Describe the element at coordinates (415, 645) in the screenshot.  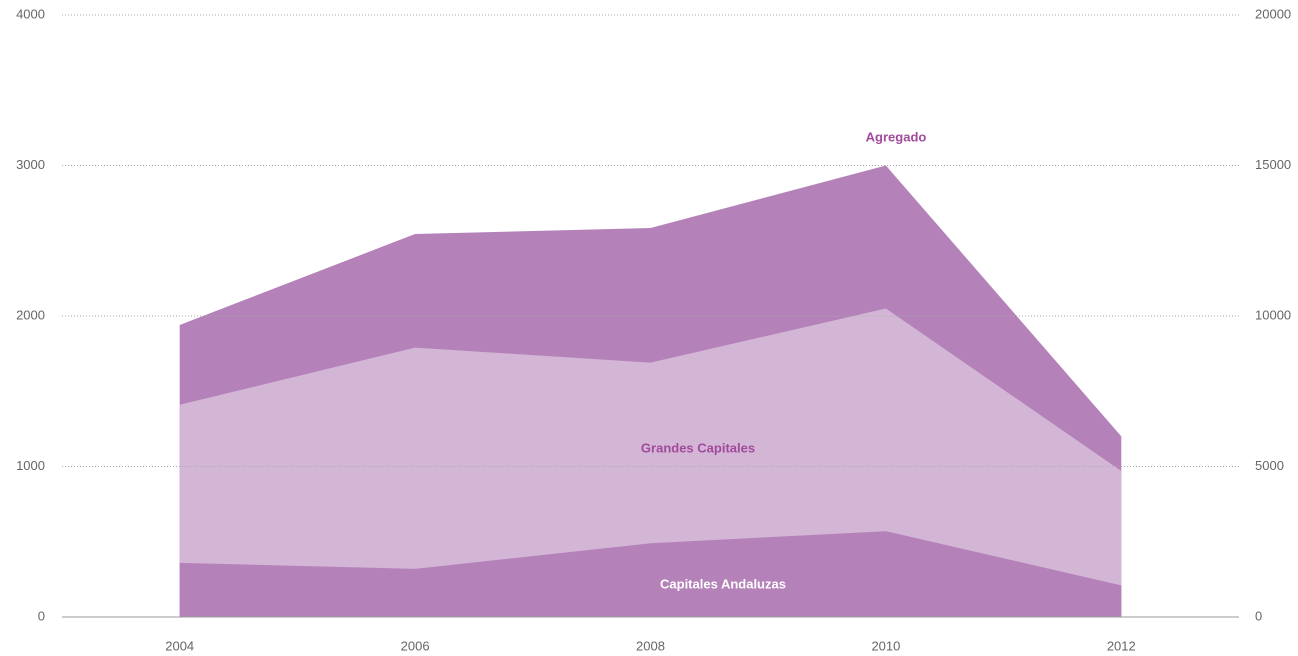
I see `x-tick-label: 2006` at that location.